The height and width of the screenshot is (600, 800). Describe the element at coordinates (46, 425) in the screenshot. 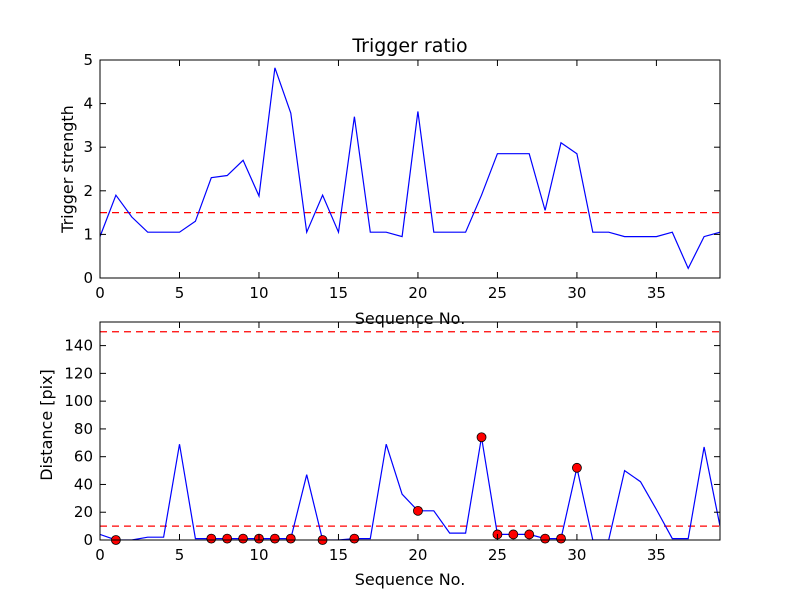

I see `y-axis-label: Distance [pix]` at that location.